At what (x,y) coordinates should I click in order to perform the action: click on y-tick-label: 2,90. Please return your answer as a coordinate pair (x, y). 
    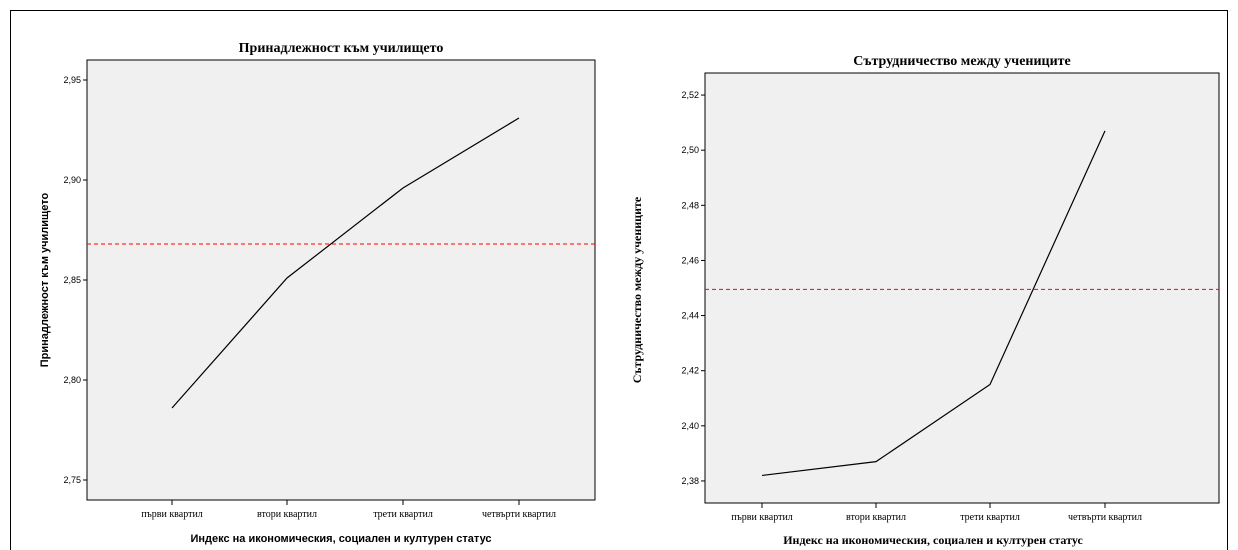
    Looking at the image, I should click on (72, 180).